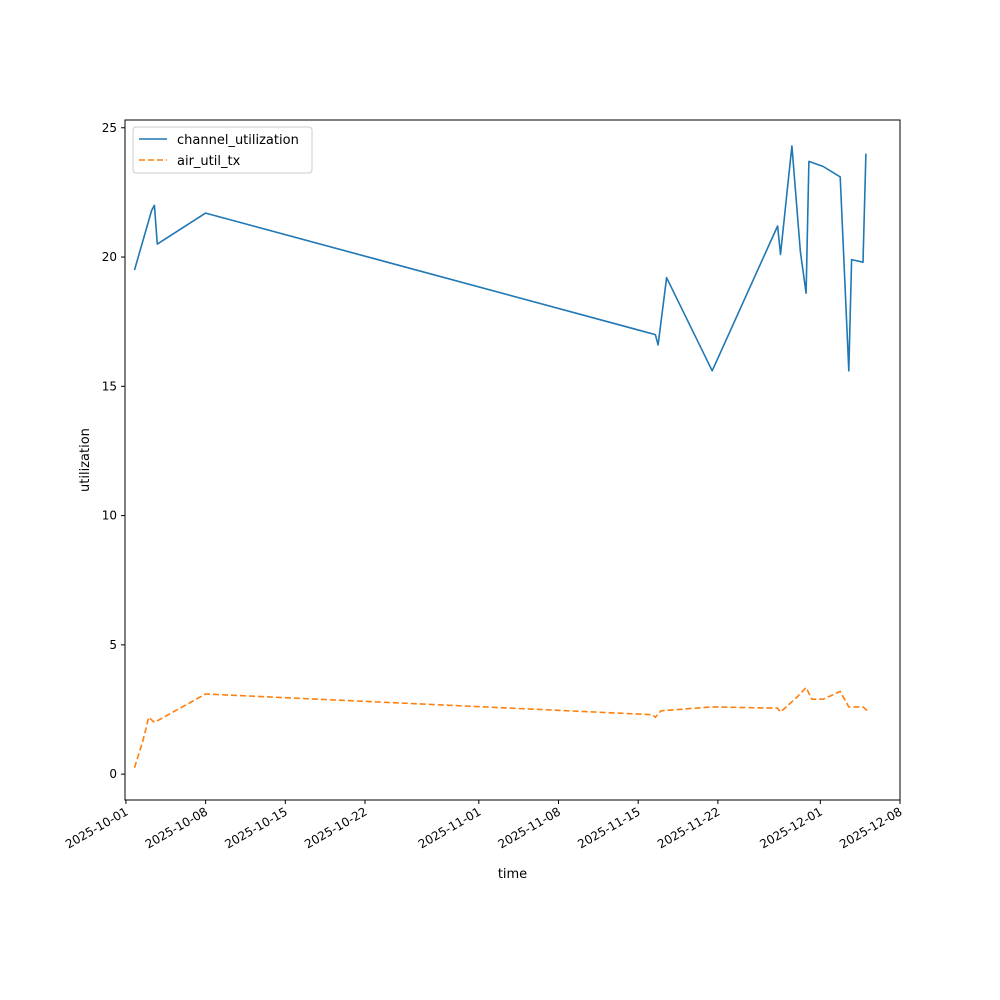  I want to click on x-tick-label: 2025-11-15, so click(608, 827).